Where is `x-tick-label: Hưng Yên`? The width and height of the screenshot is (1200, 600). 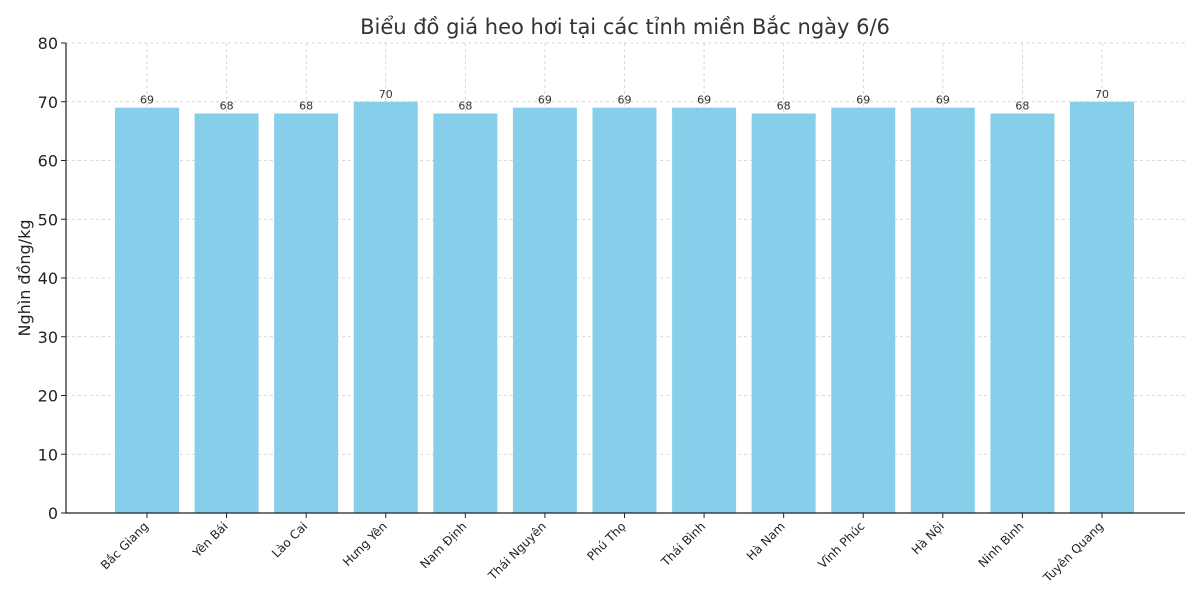
x-tick-label: Hưng Yên is located at coordinates (365, 544).